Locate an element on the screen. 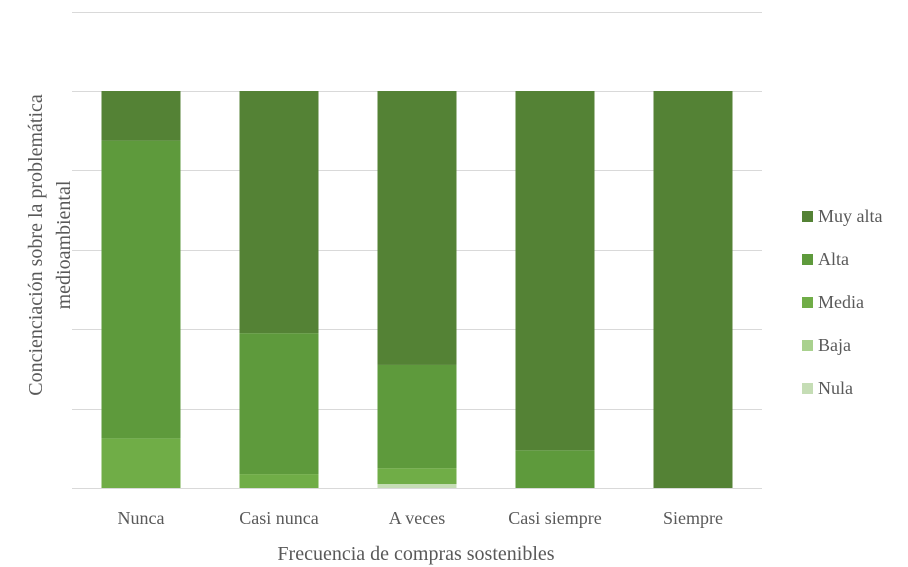 Image resolution: width=908 pixels, height=567 pixels. x-axis-title: Frecuencia de compras sostenibles is located at coordinates (415, 554).